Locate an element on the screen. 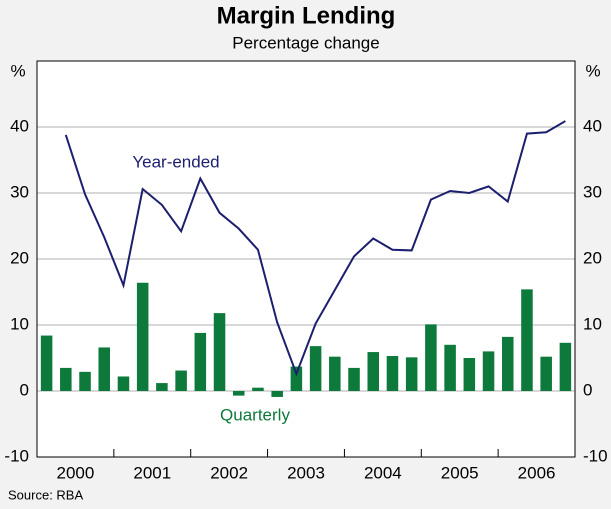 The image size is (611, 509). y-tick-label: 40 is located at coordinates (19, 125).